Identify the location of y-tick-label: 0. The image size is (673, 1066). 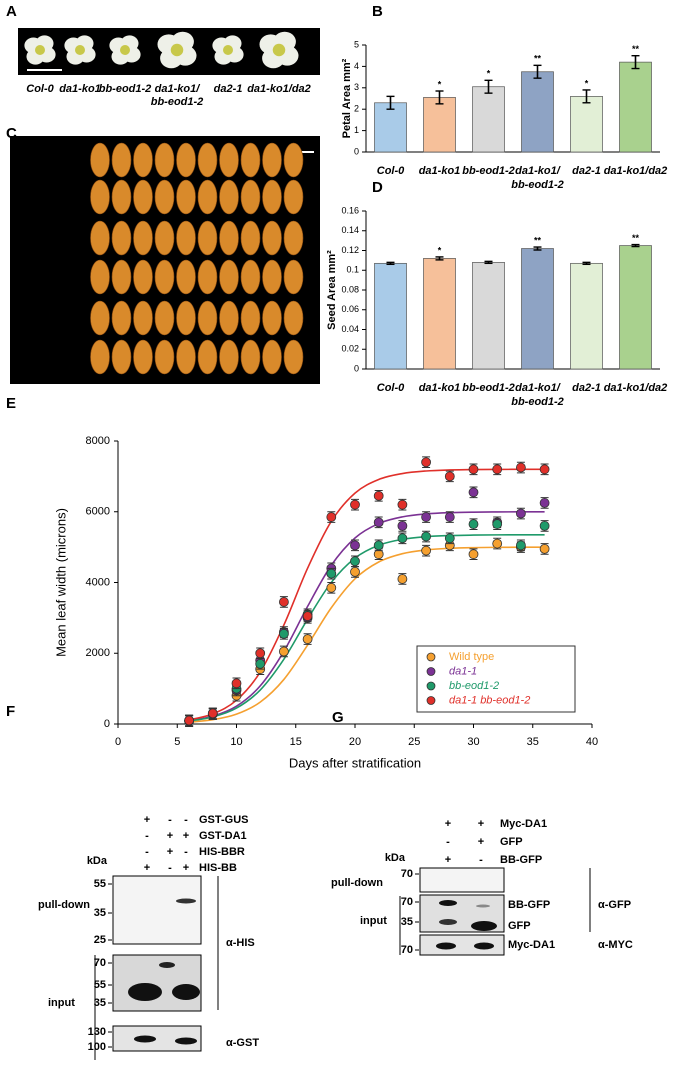
(356, 151).